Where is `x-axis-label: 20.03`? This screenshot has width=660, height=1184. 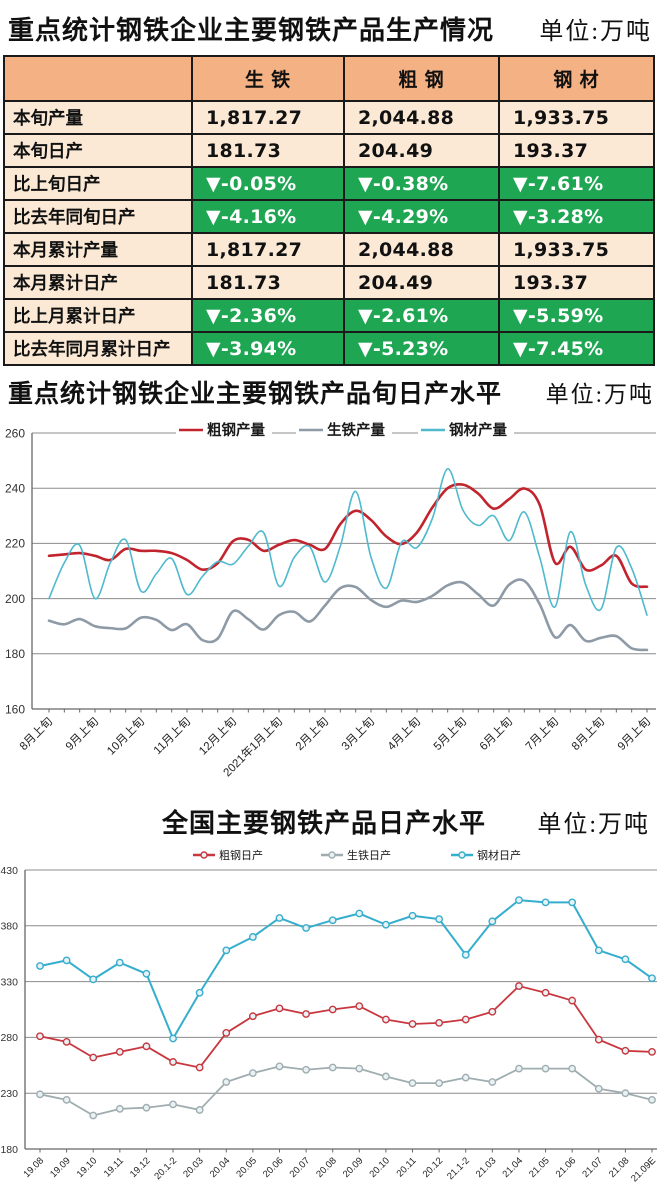 x-axis-label: 20.03 is located at coordinates (193, 1167).